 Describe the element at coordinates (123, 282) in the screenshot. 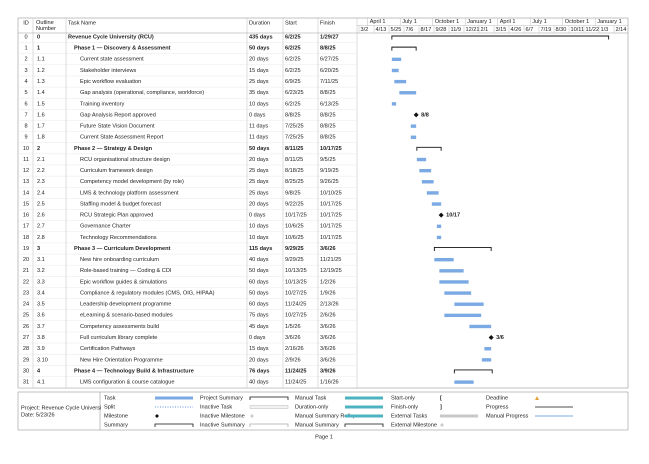

I see `task-name: Epic workflow guides & simulations` at that location.